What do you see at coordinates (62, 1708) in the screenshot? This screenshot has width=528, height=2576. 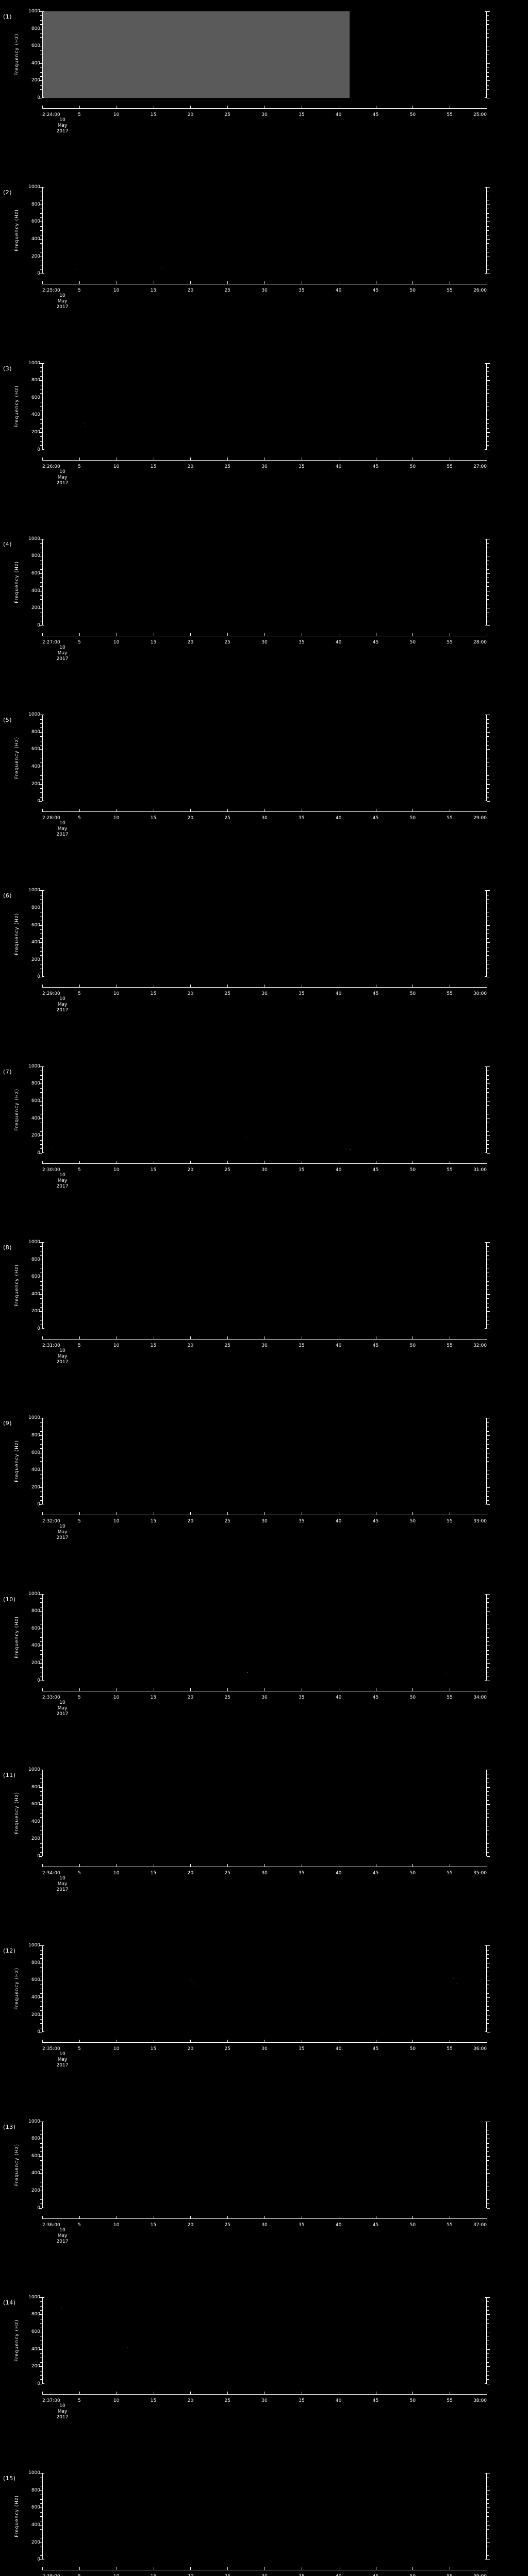 I see `axis-date-month: May` at bounding box center [62, 1708].